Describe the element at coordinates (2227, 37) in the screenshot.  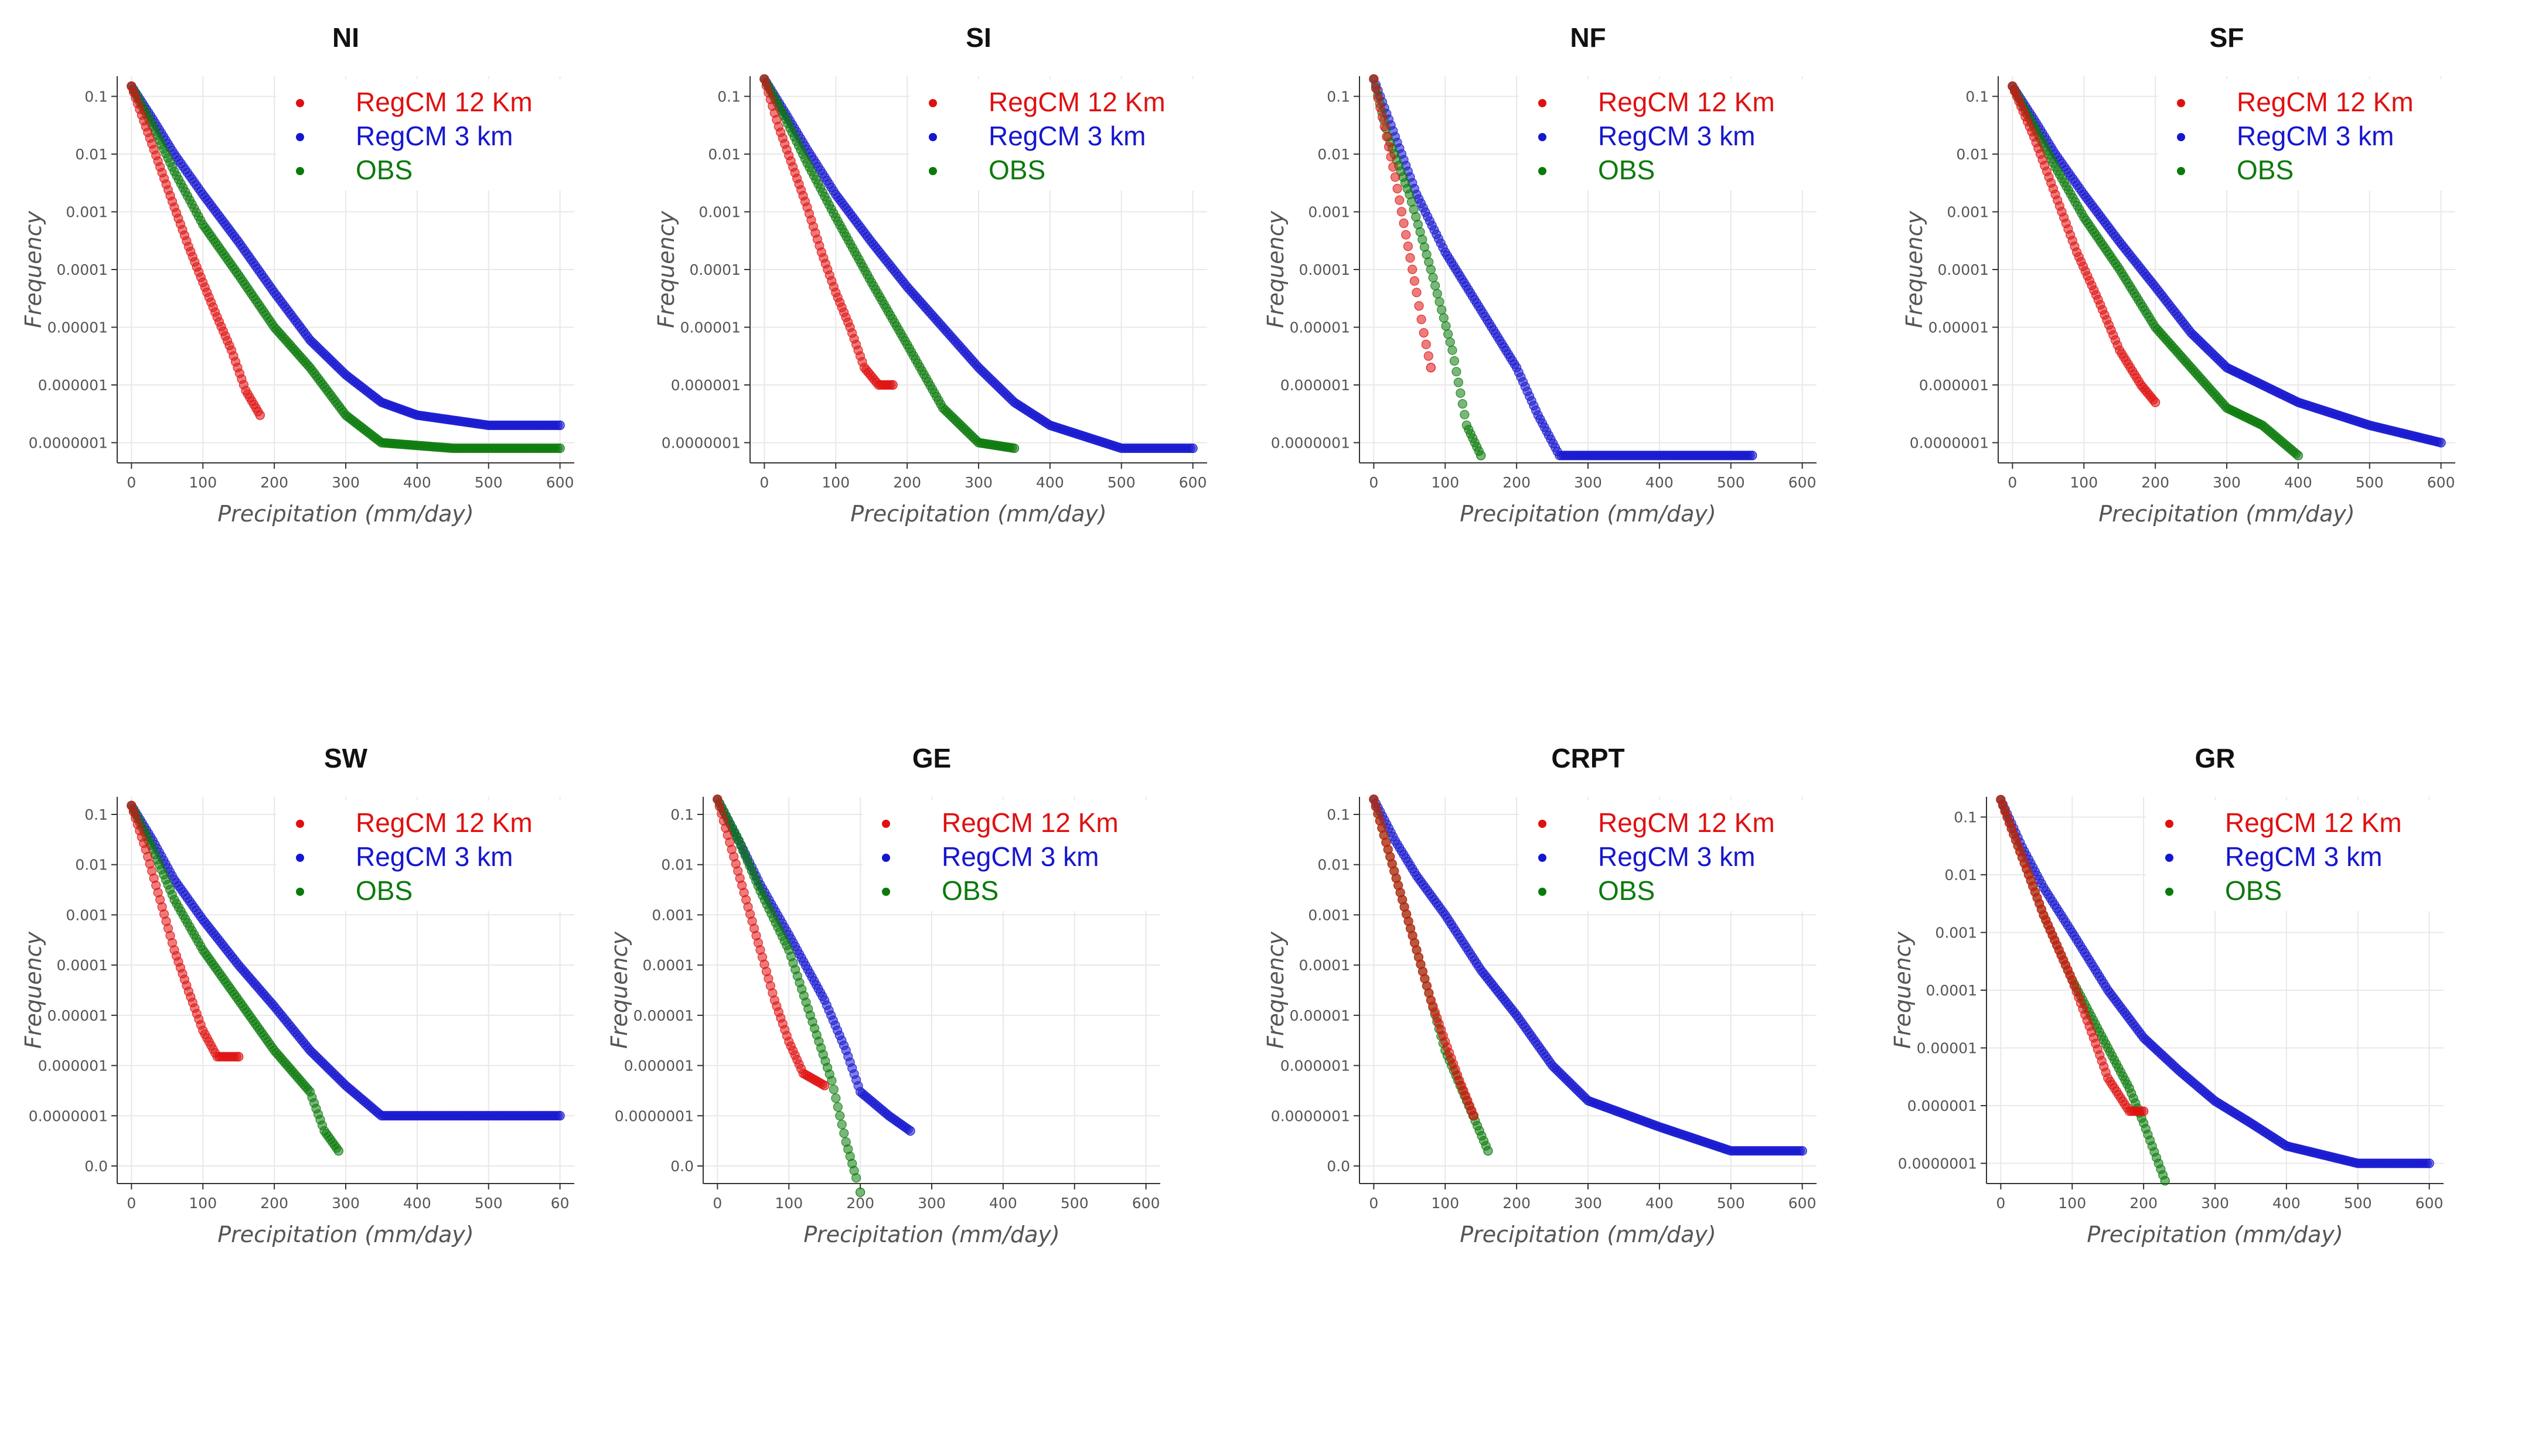
I see `chart-title: SF` at that location.